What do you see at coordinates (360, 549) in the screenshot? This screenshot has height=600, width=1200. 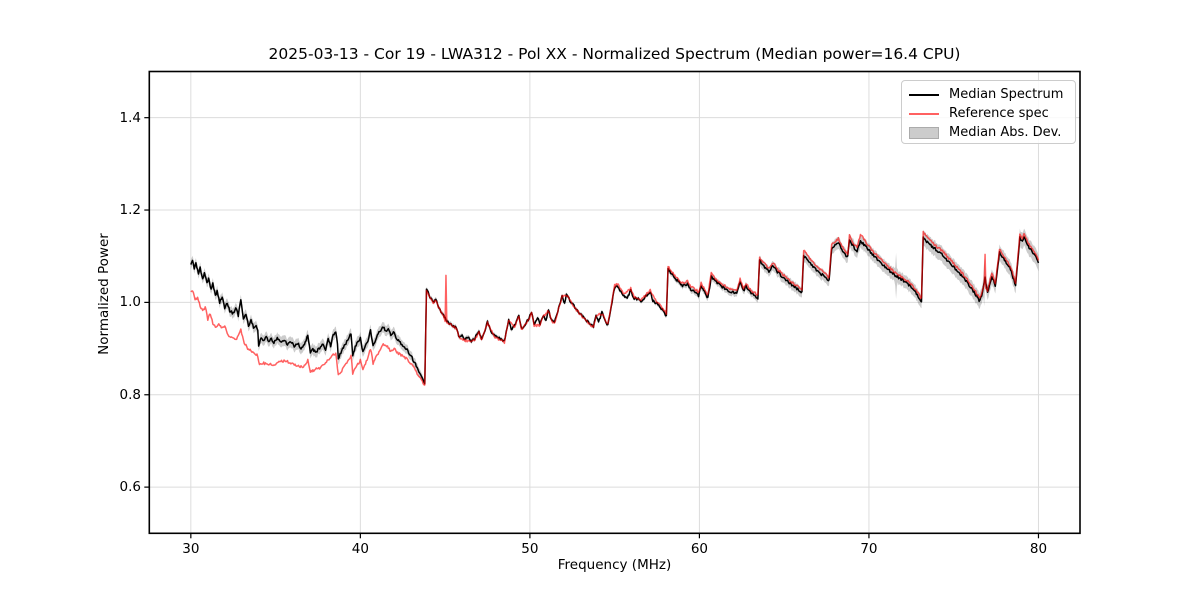 I see `x-tick-label: 40` at bounding box center [360, 549].